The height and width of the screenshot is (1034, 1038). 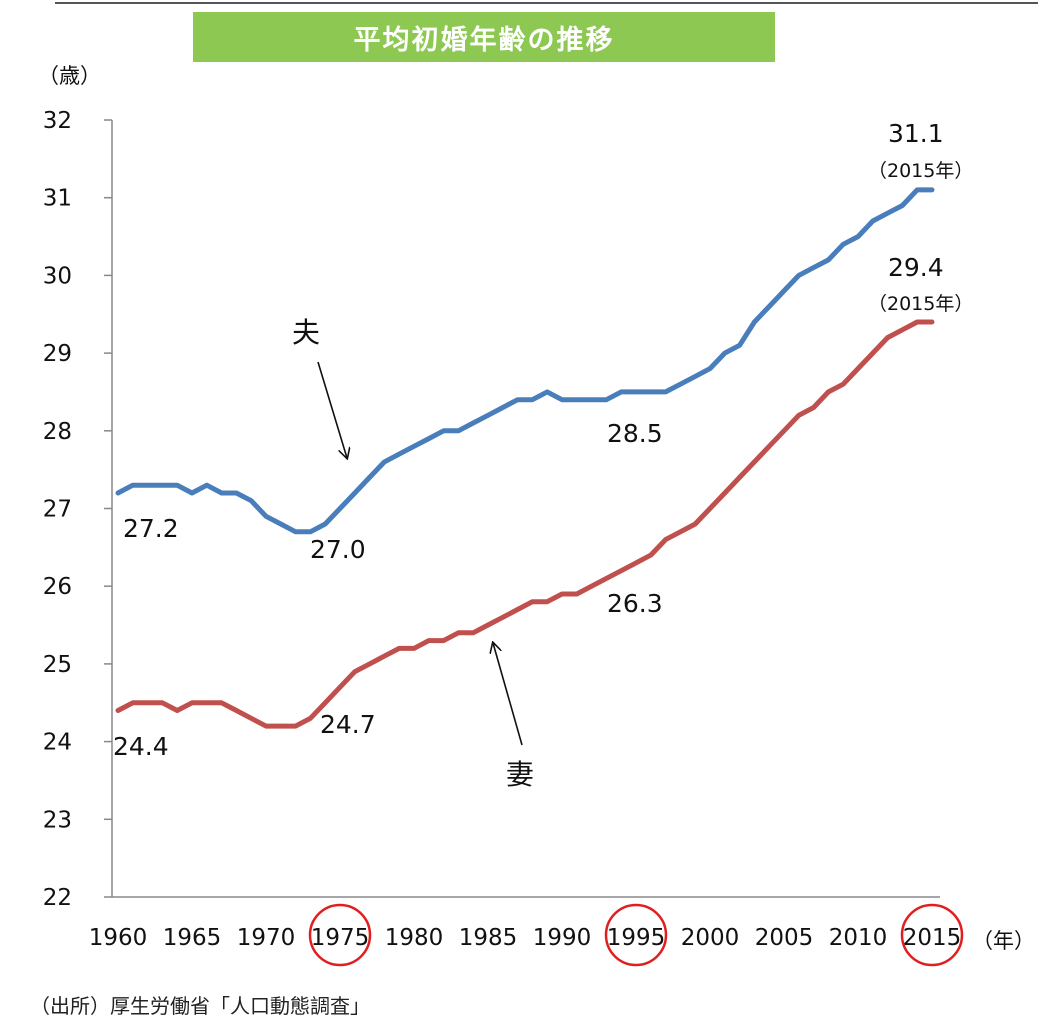 I want to click on data-label-husband-1960: 27.2, so click(x=151, y=528).